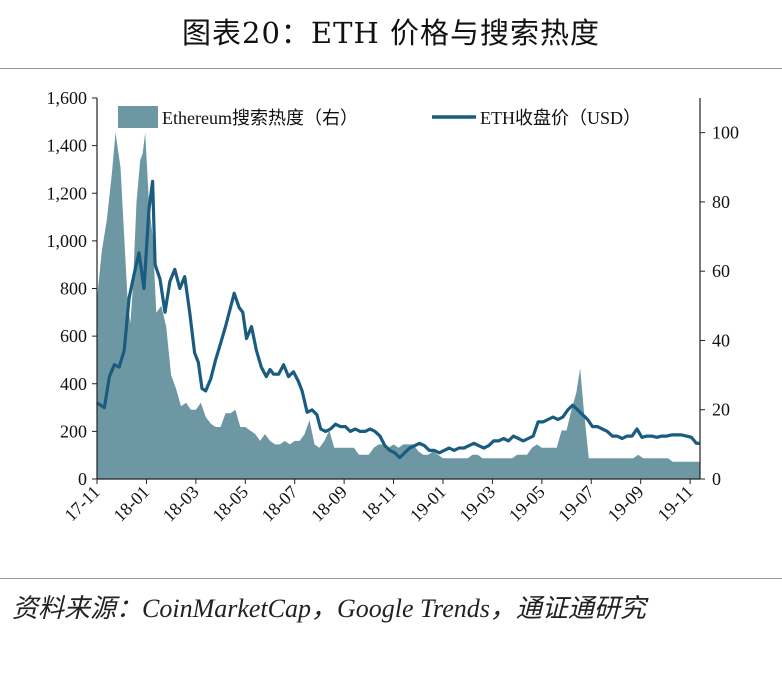  I want to click on top-divider, so click(391, 68).